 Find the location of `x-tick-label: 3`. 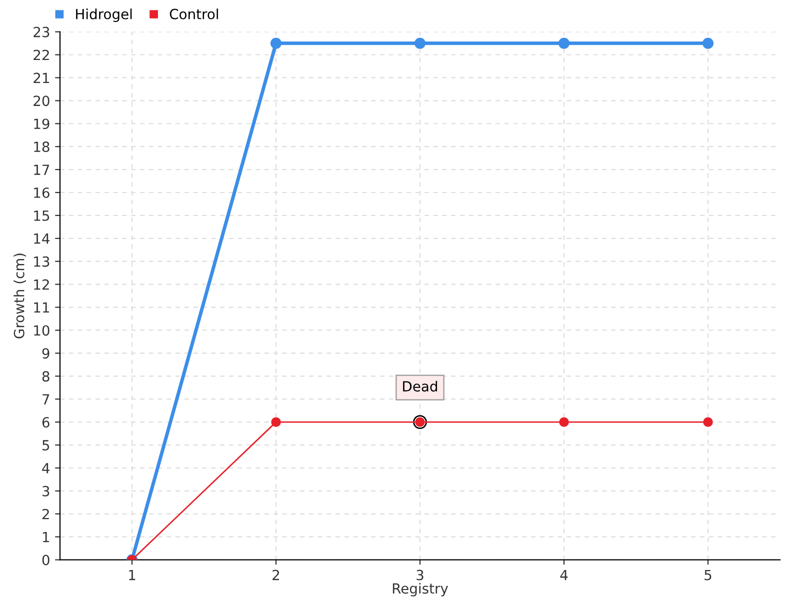

x-tick-label: 3 is located at coordinates (420, 575).